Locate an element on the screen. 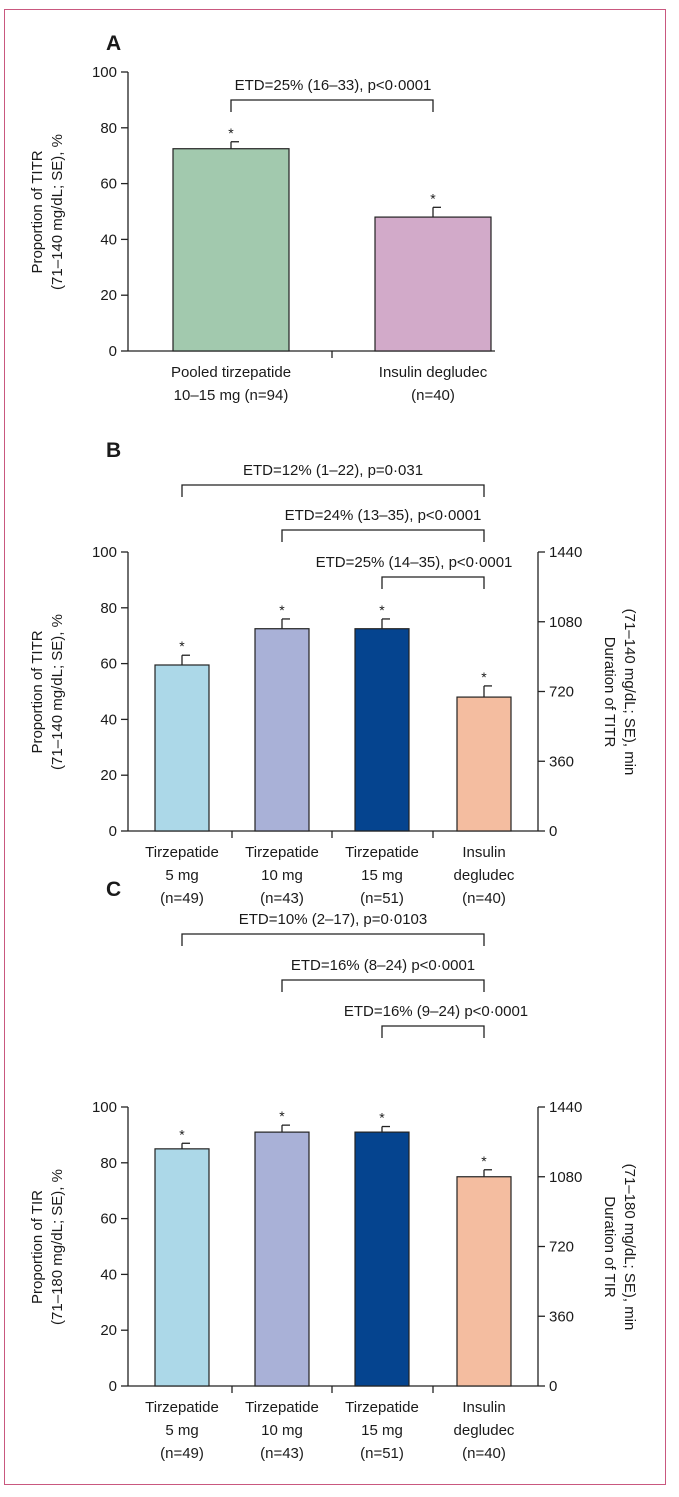  y2-axis-title: Duration of TITR is located at coordinates (609, 692).